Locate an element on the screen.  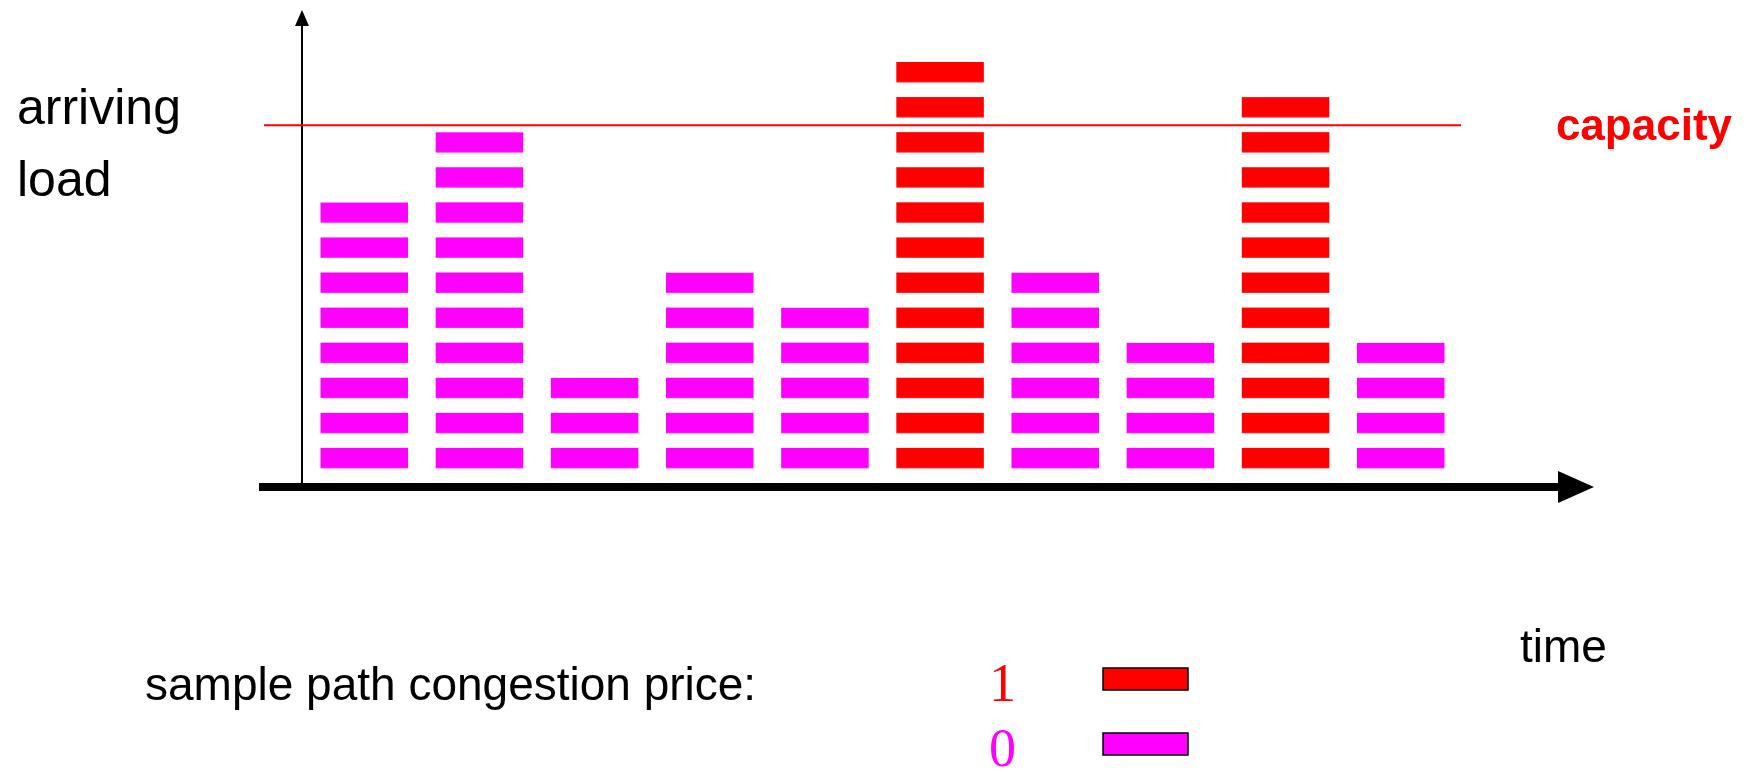
legend-title: sample path congestion price: is located at coordinates (451, 684).